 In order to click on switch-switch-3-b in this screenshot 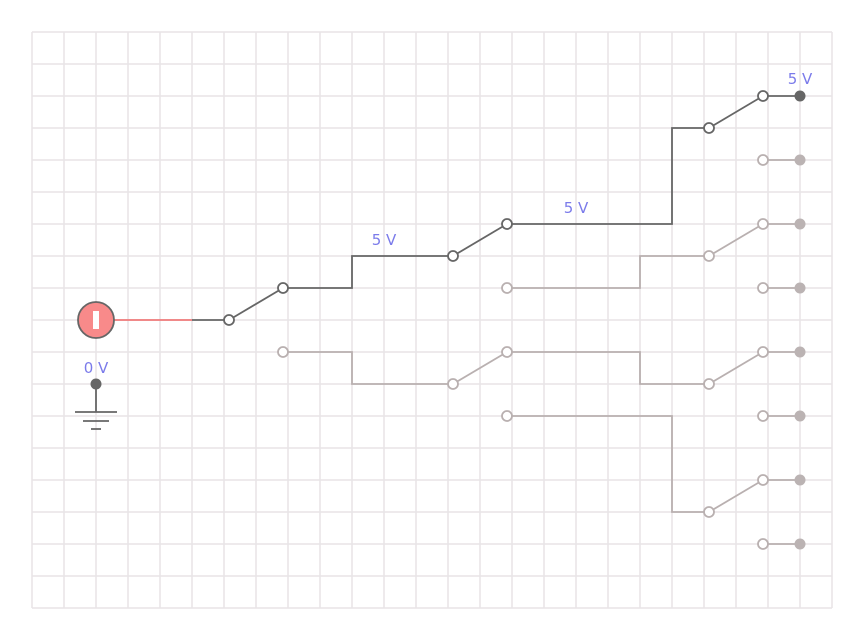, I will do `click(736, 256)`.